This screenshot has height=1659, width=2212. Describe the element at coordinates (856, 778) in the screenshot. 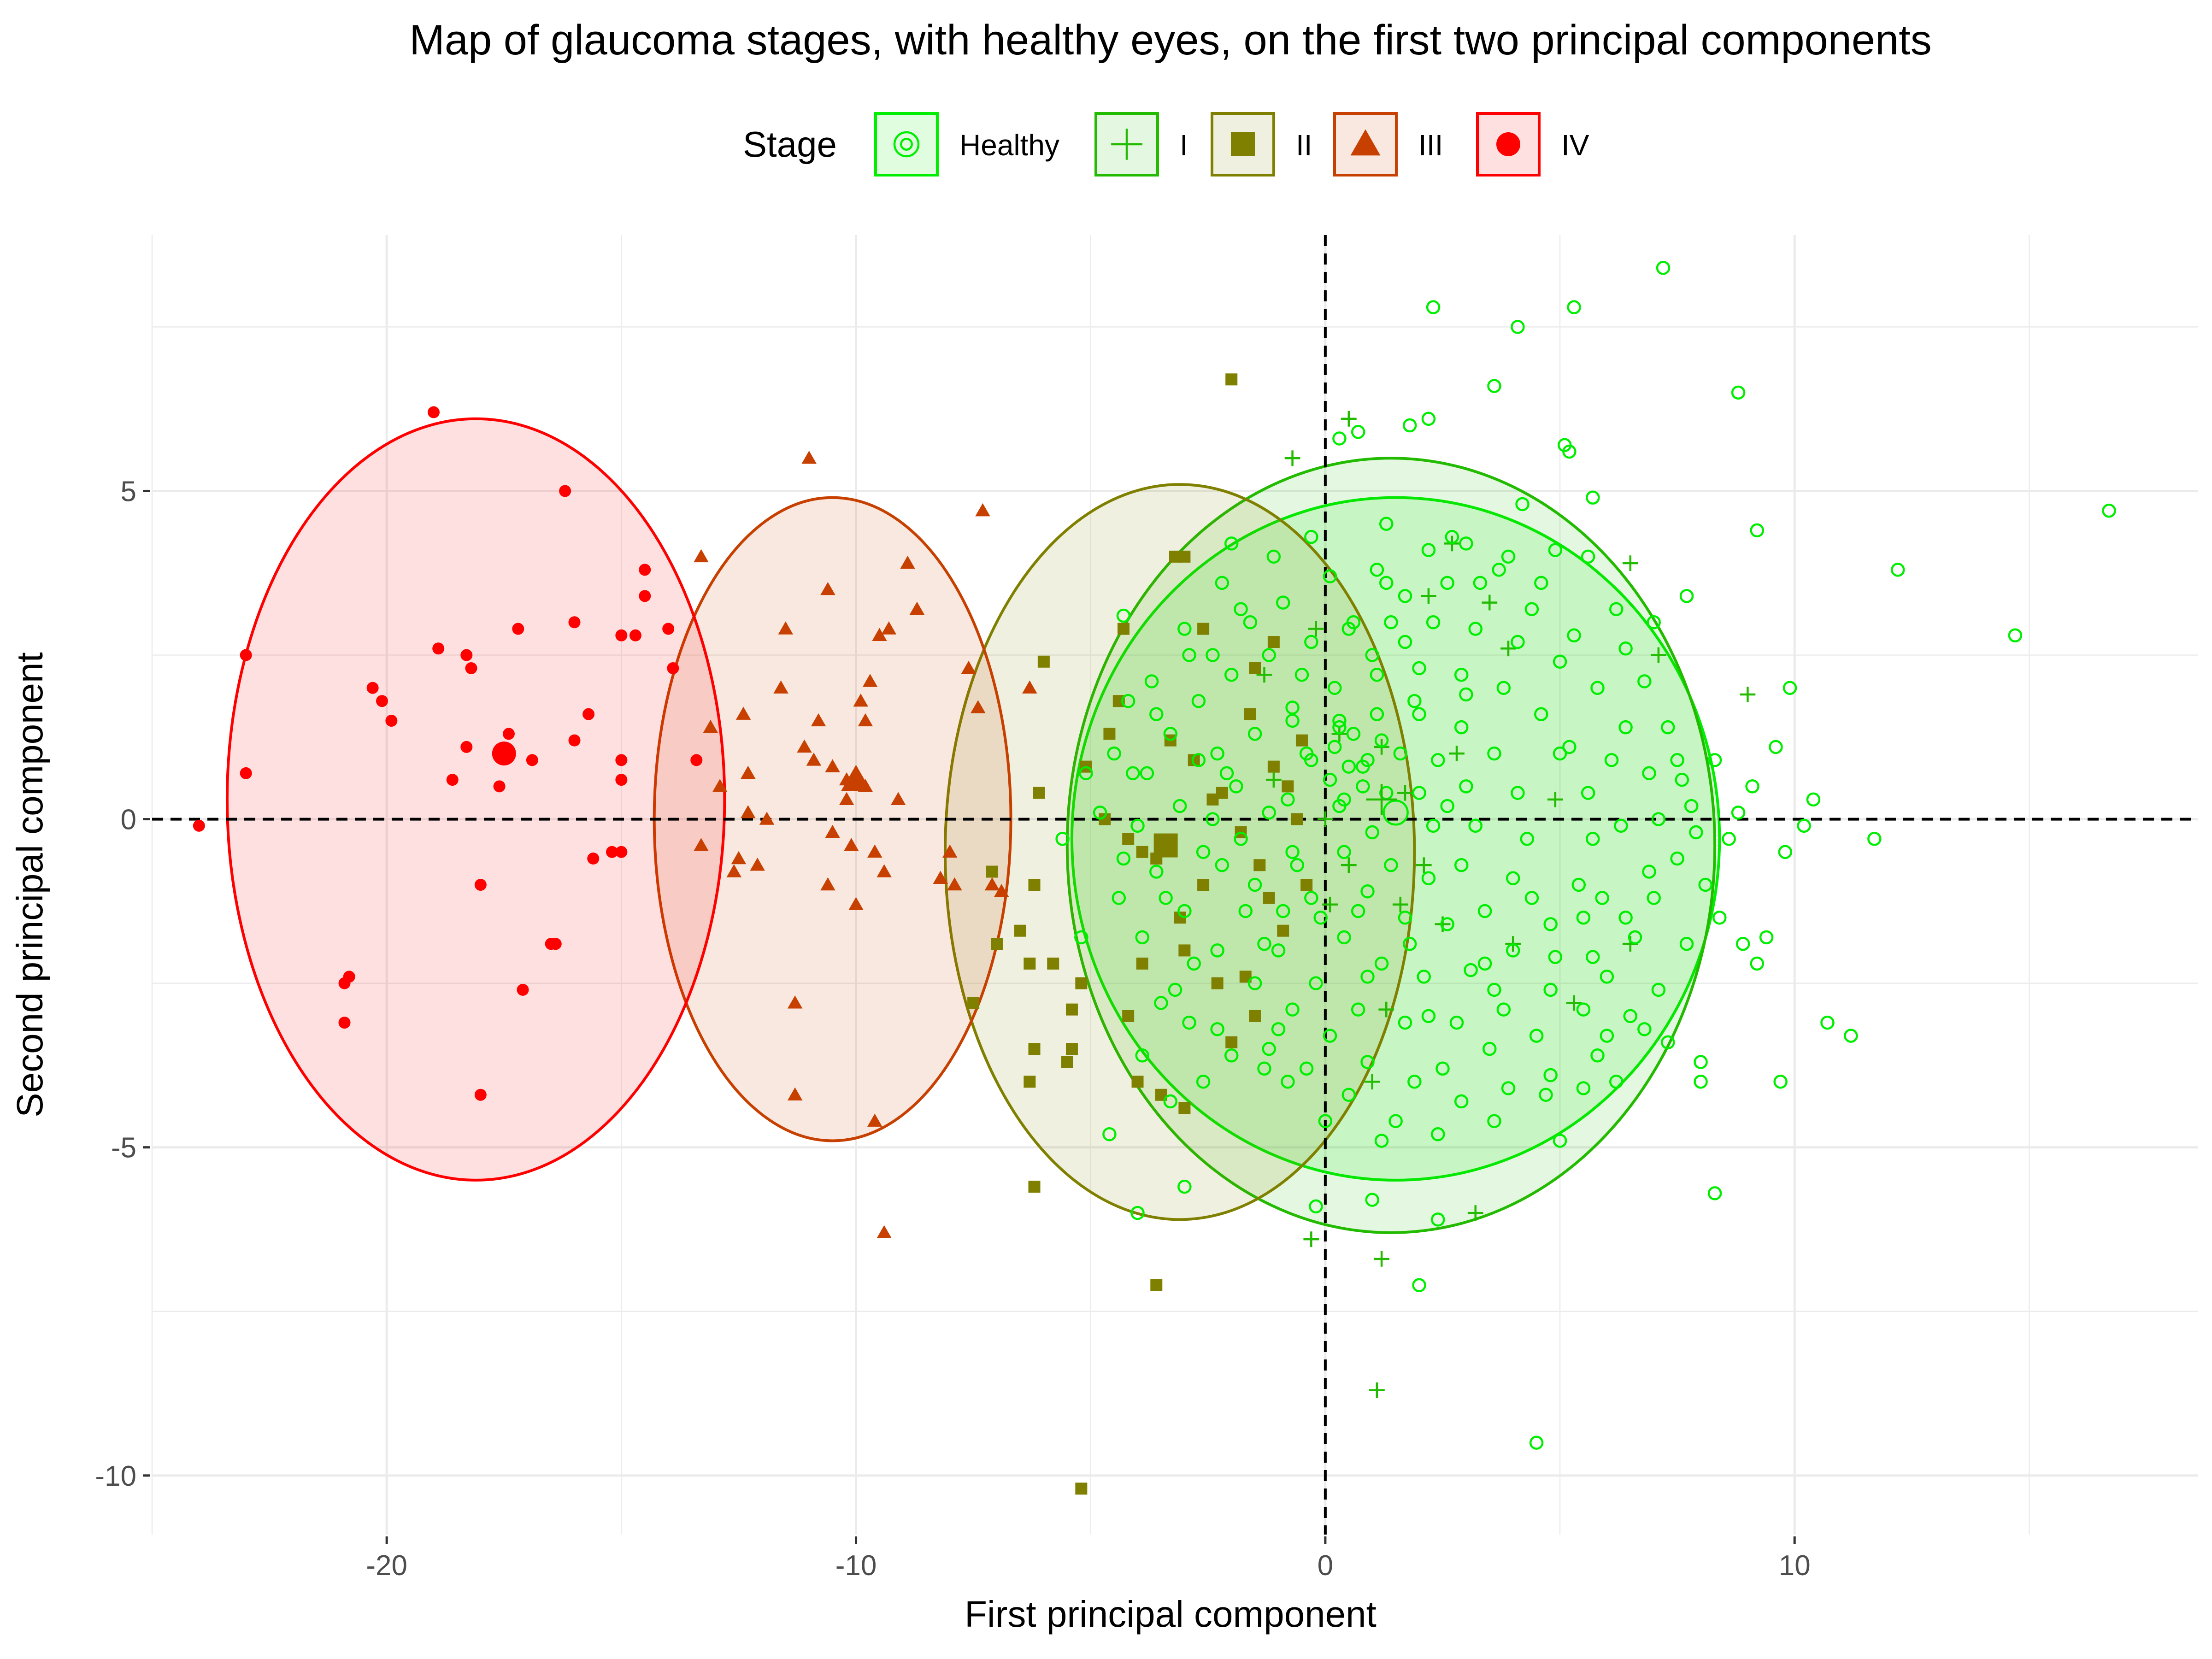

I see `centroid-iii` at that location.